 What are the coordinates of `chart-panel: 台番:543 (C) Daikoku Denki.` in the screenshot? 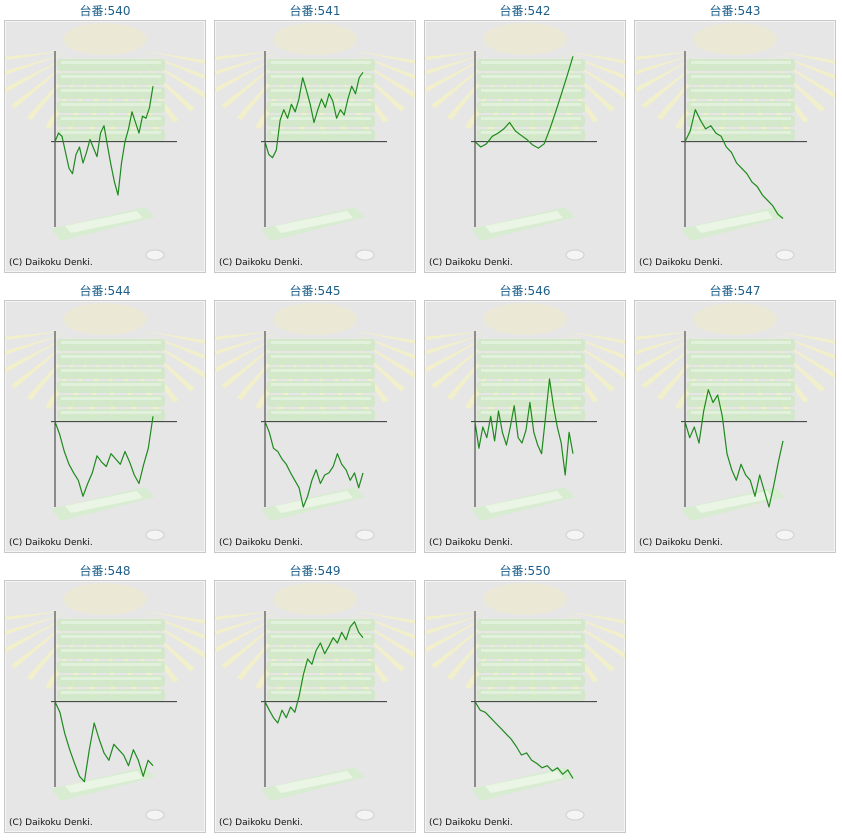 It's located at (735, 137).